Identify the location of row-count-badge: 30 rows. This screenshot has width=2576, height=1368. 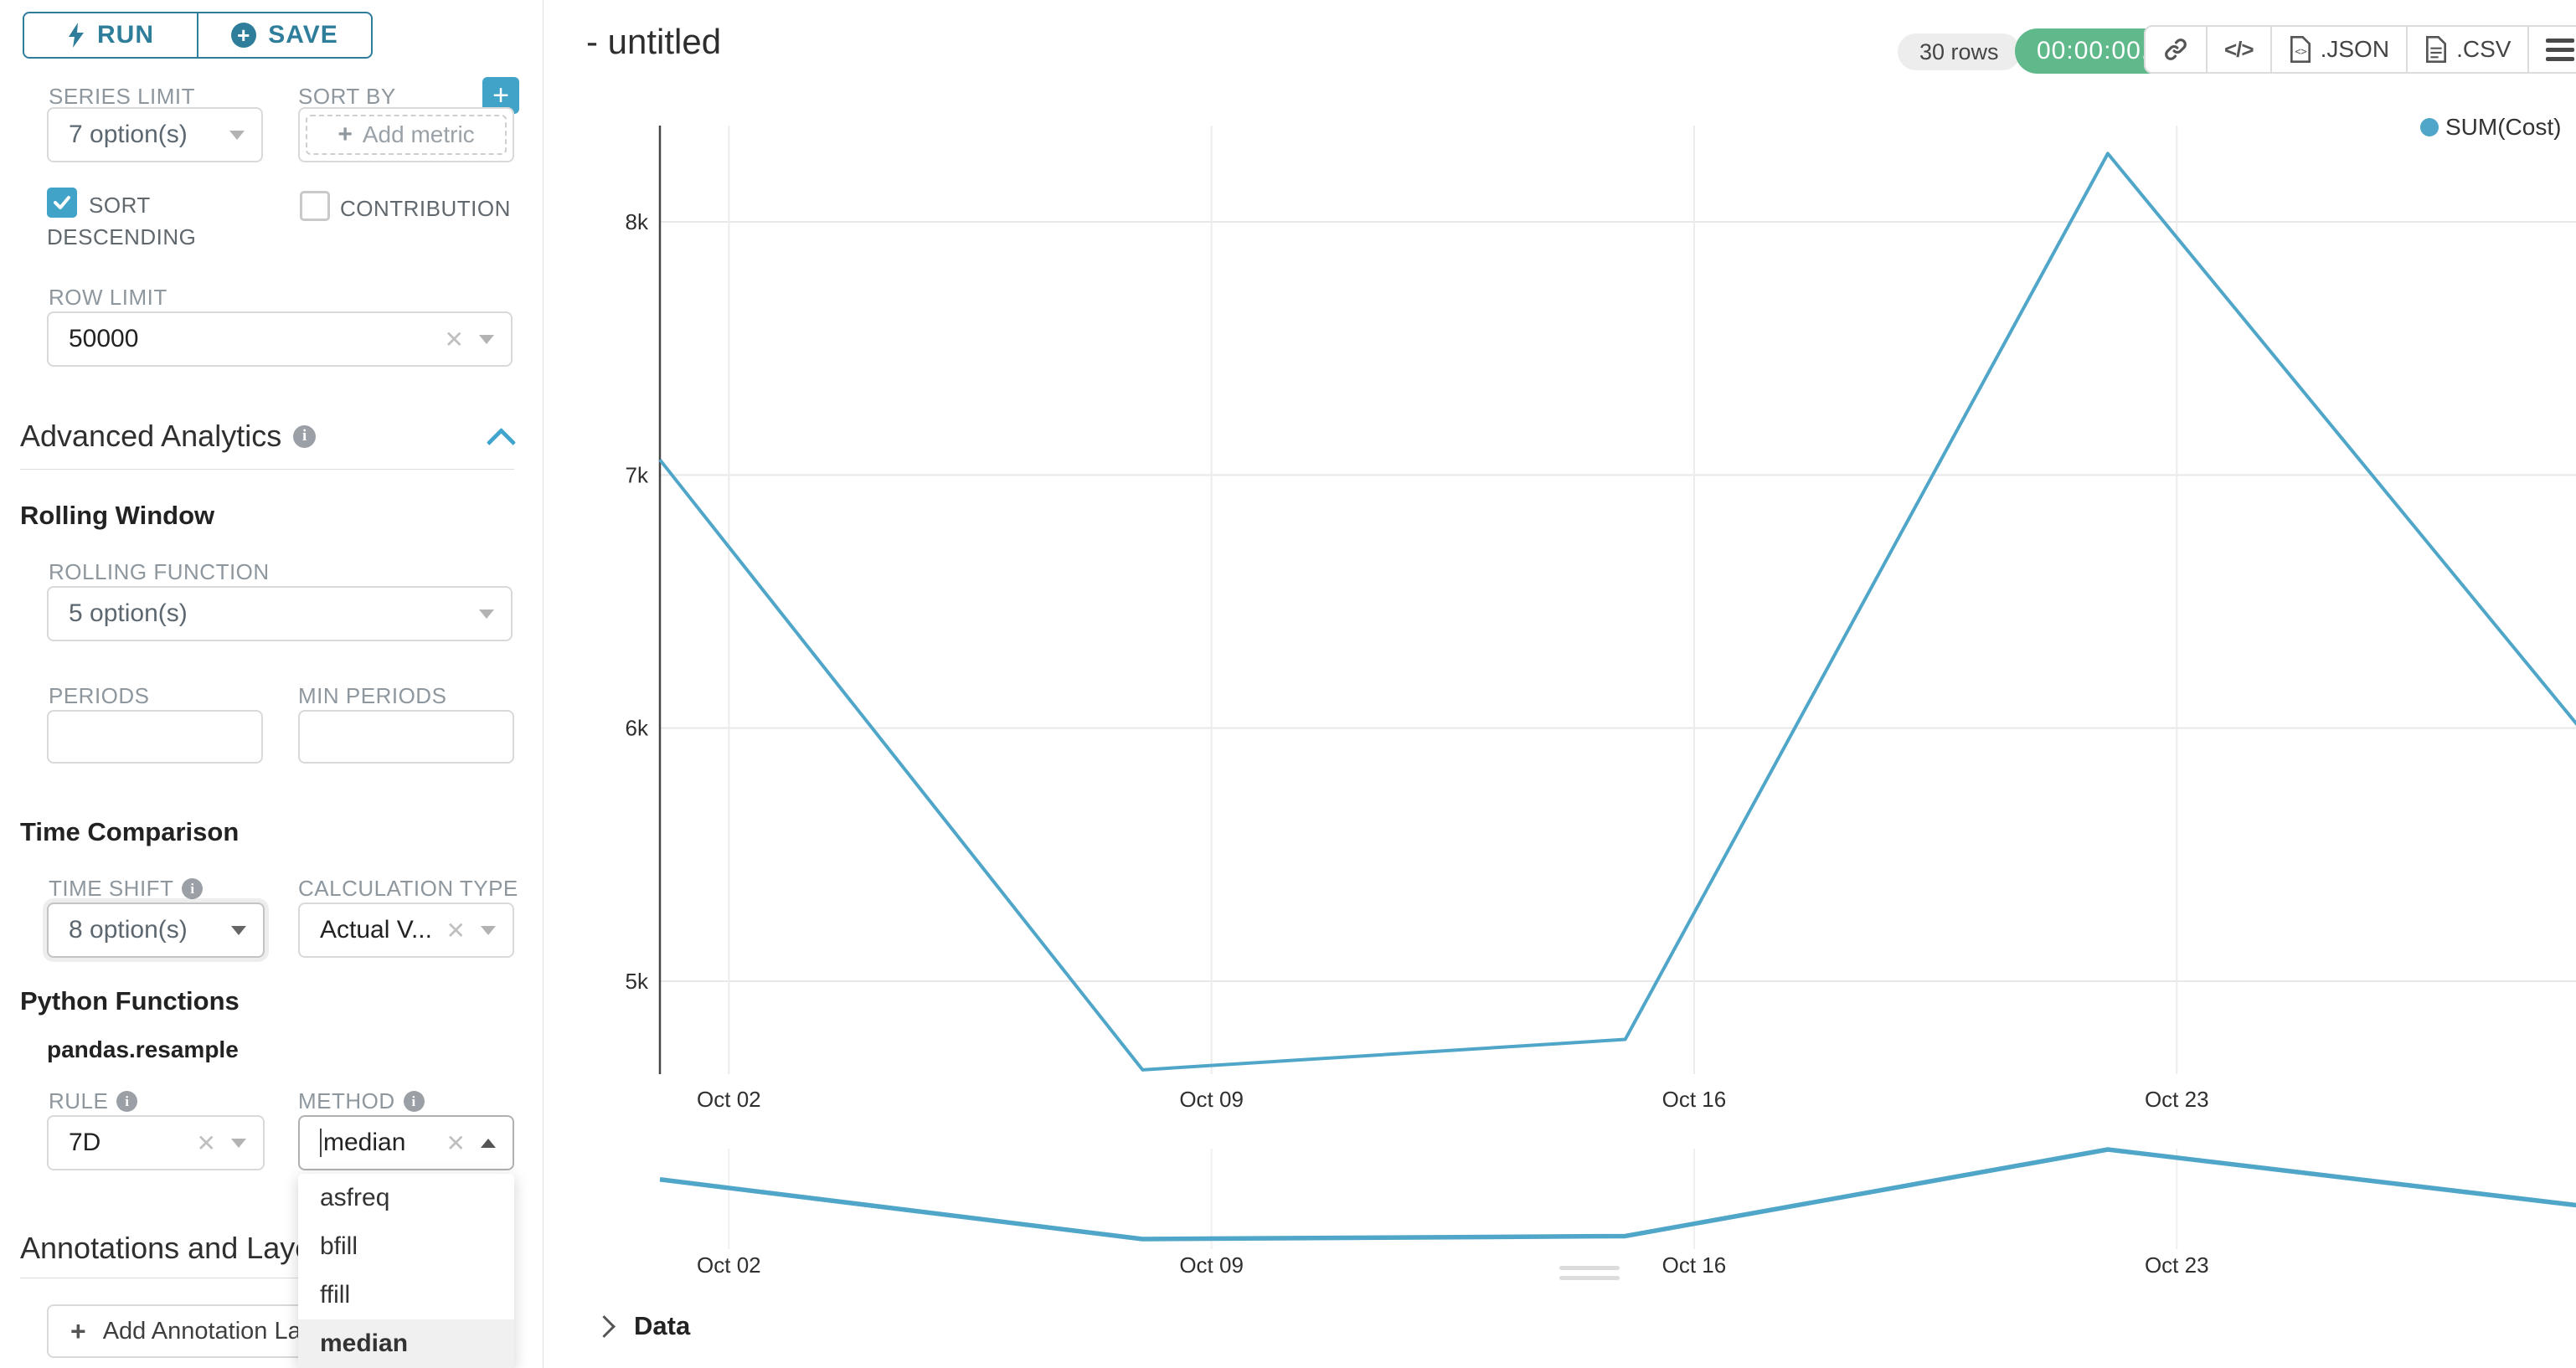
(1959, 51).